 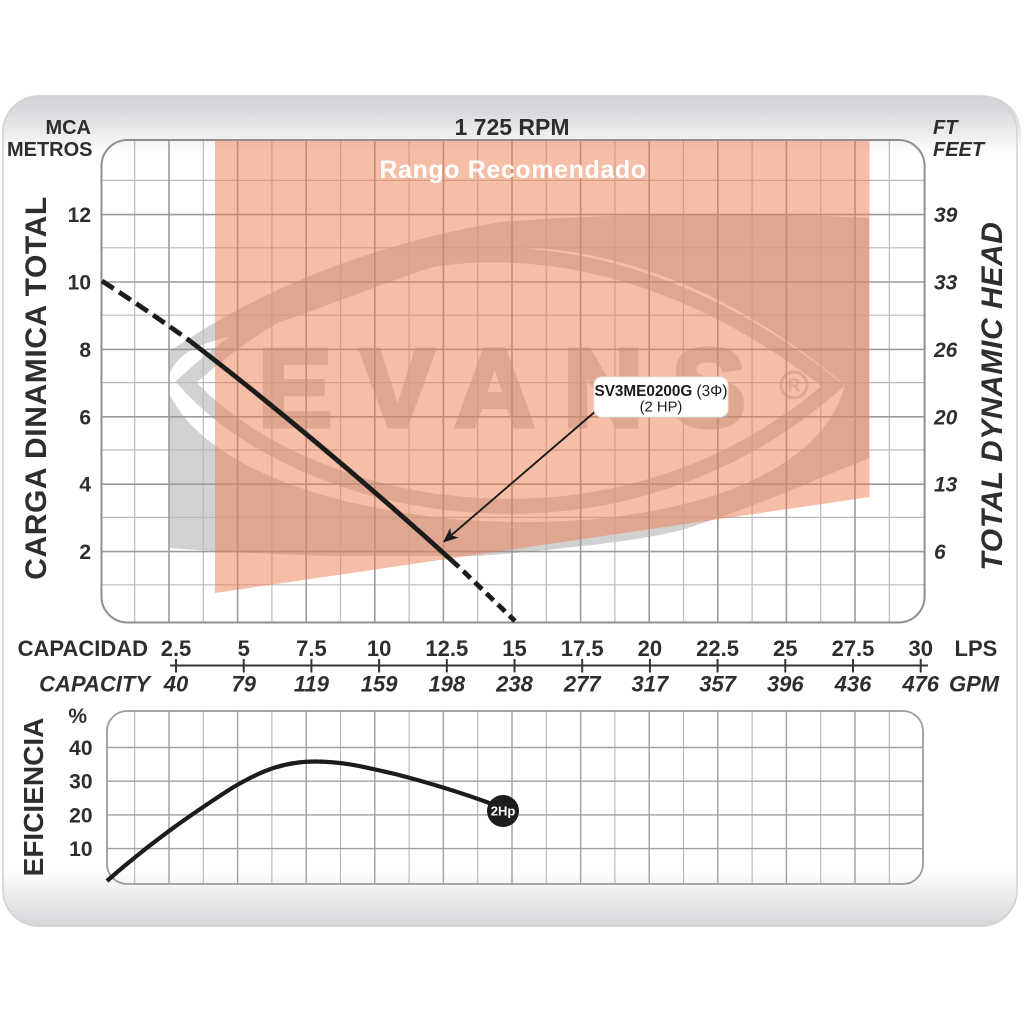 I want to click on svg-text: FT, so click(x=946, y=128).